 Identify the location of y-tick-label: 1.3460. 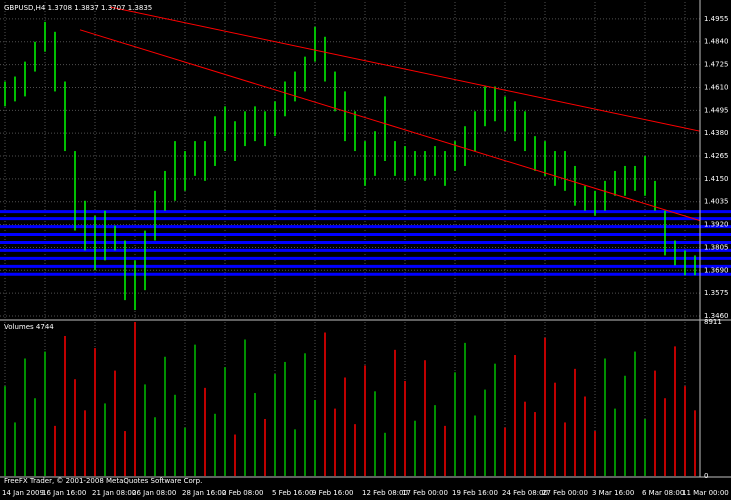
(716, 316).